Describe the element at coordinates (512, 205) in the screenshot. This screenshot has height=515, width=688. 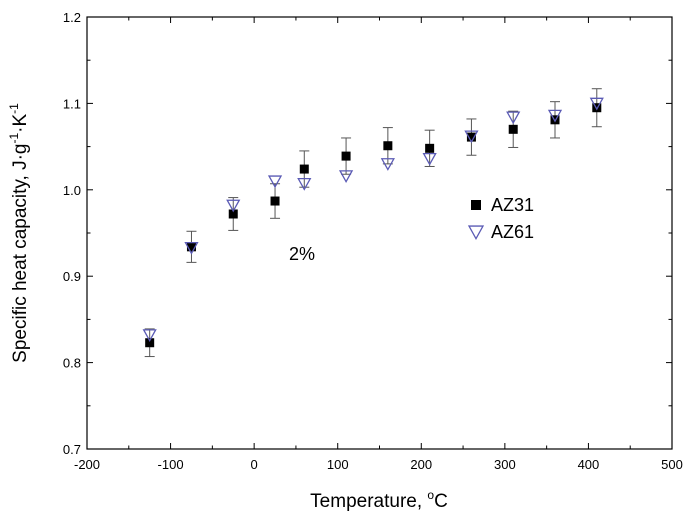
I see `legend-label-az31: AZ31` at that location.